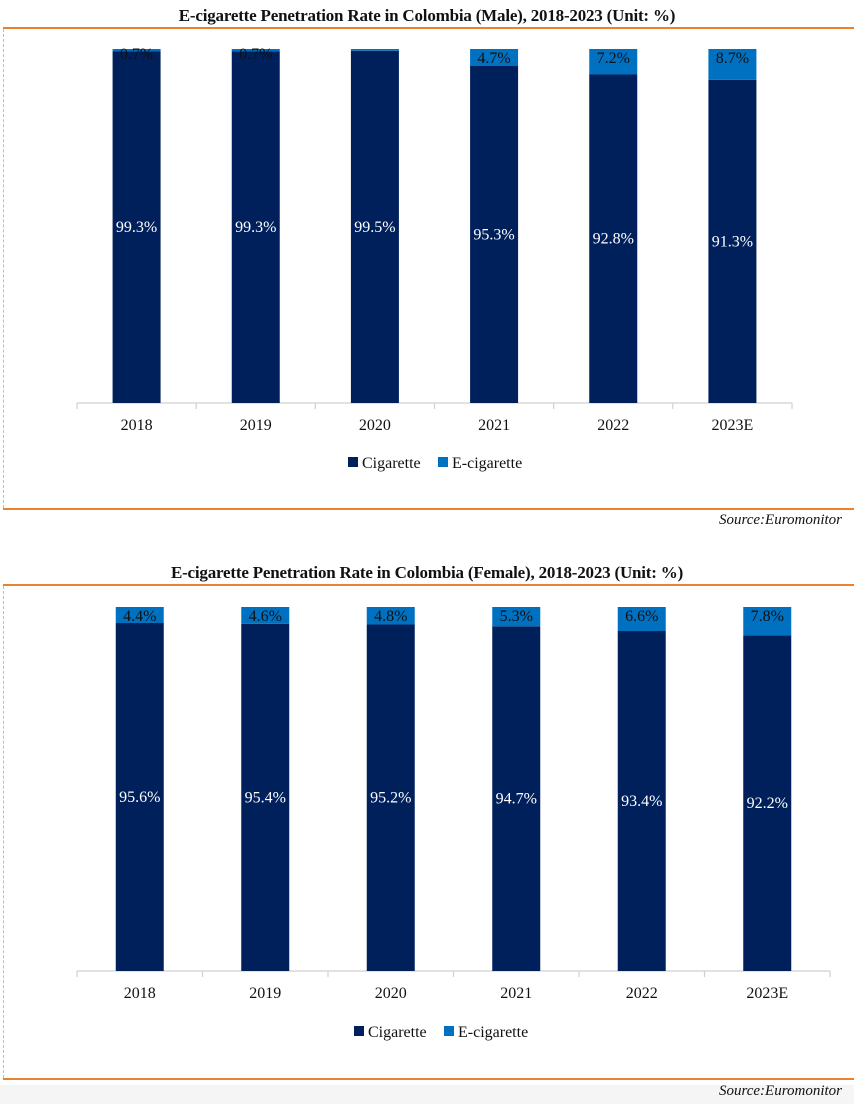 This screenshot has width=854, height=1104. I want to click on data-label-e-cigarette-2021: 4.7%, so click(493, 58).